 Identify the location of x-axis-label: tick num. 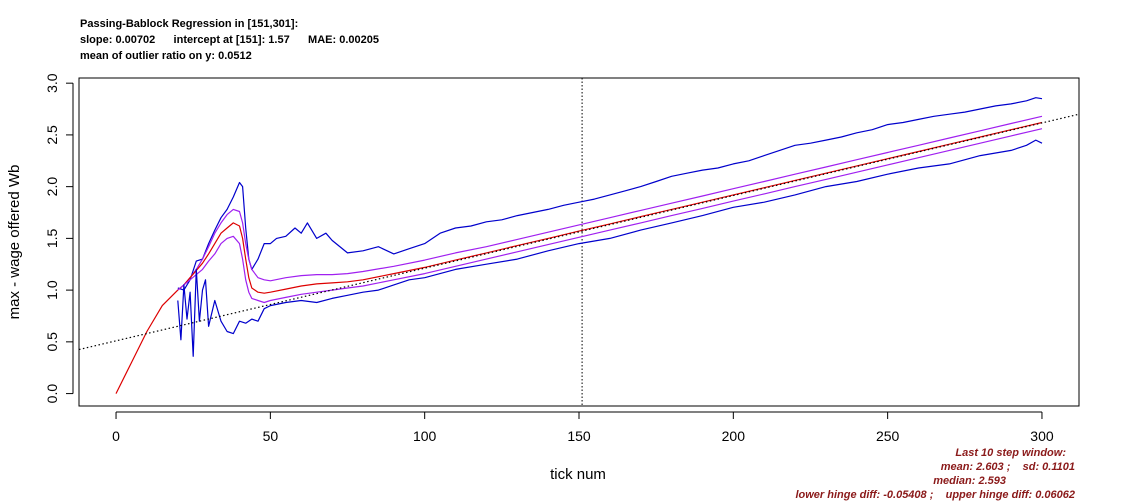
(578, 474).